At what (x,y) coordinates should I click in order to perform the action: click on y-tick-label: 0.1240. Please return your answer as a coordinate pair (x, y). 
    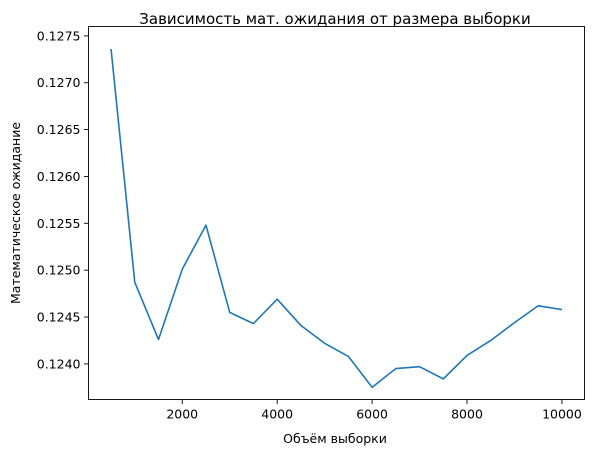
    Looking at the image, I should click on (59, 363).